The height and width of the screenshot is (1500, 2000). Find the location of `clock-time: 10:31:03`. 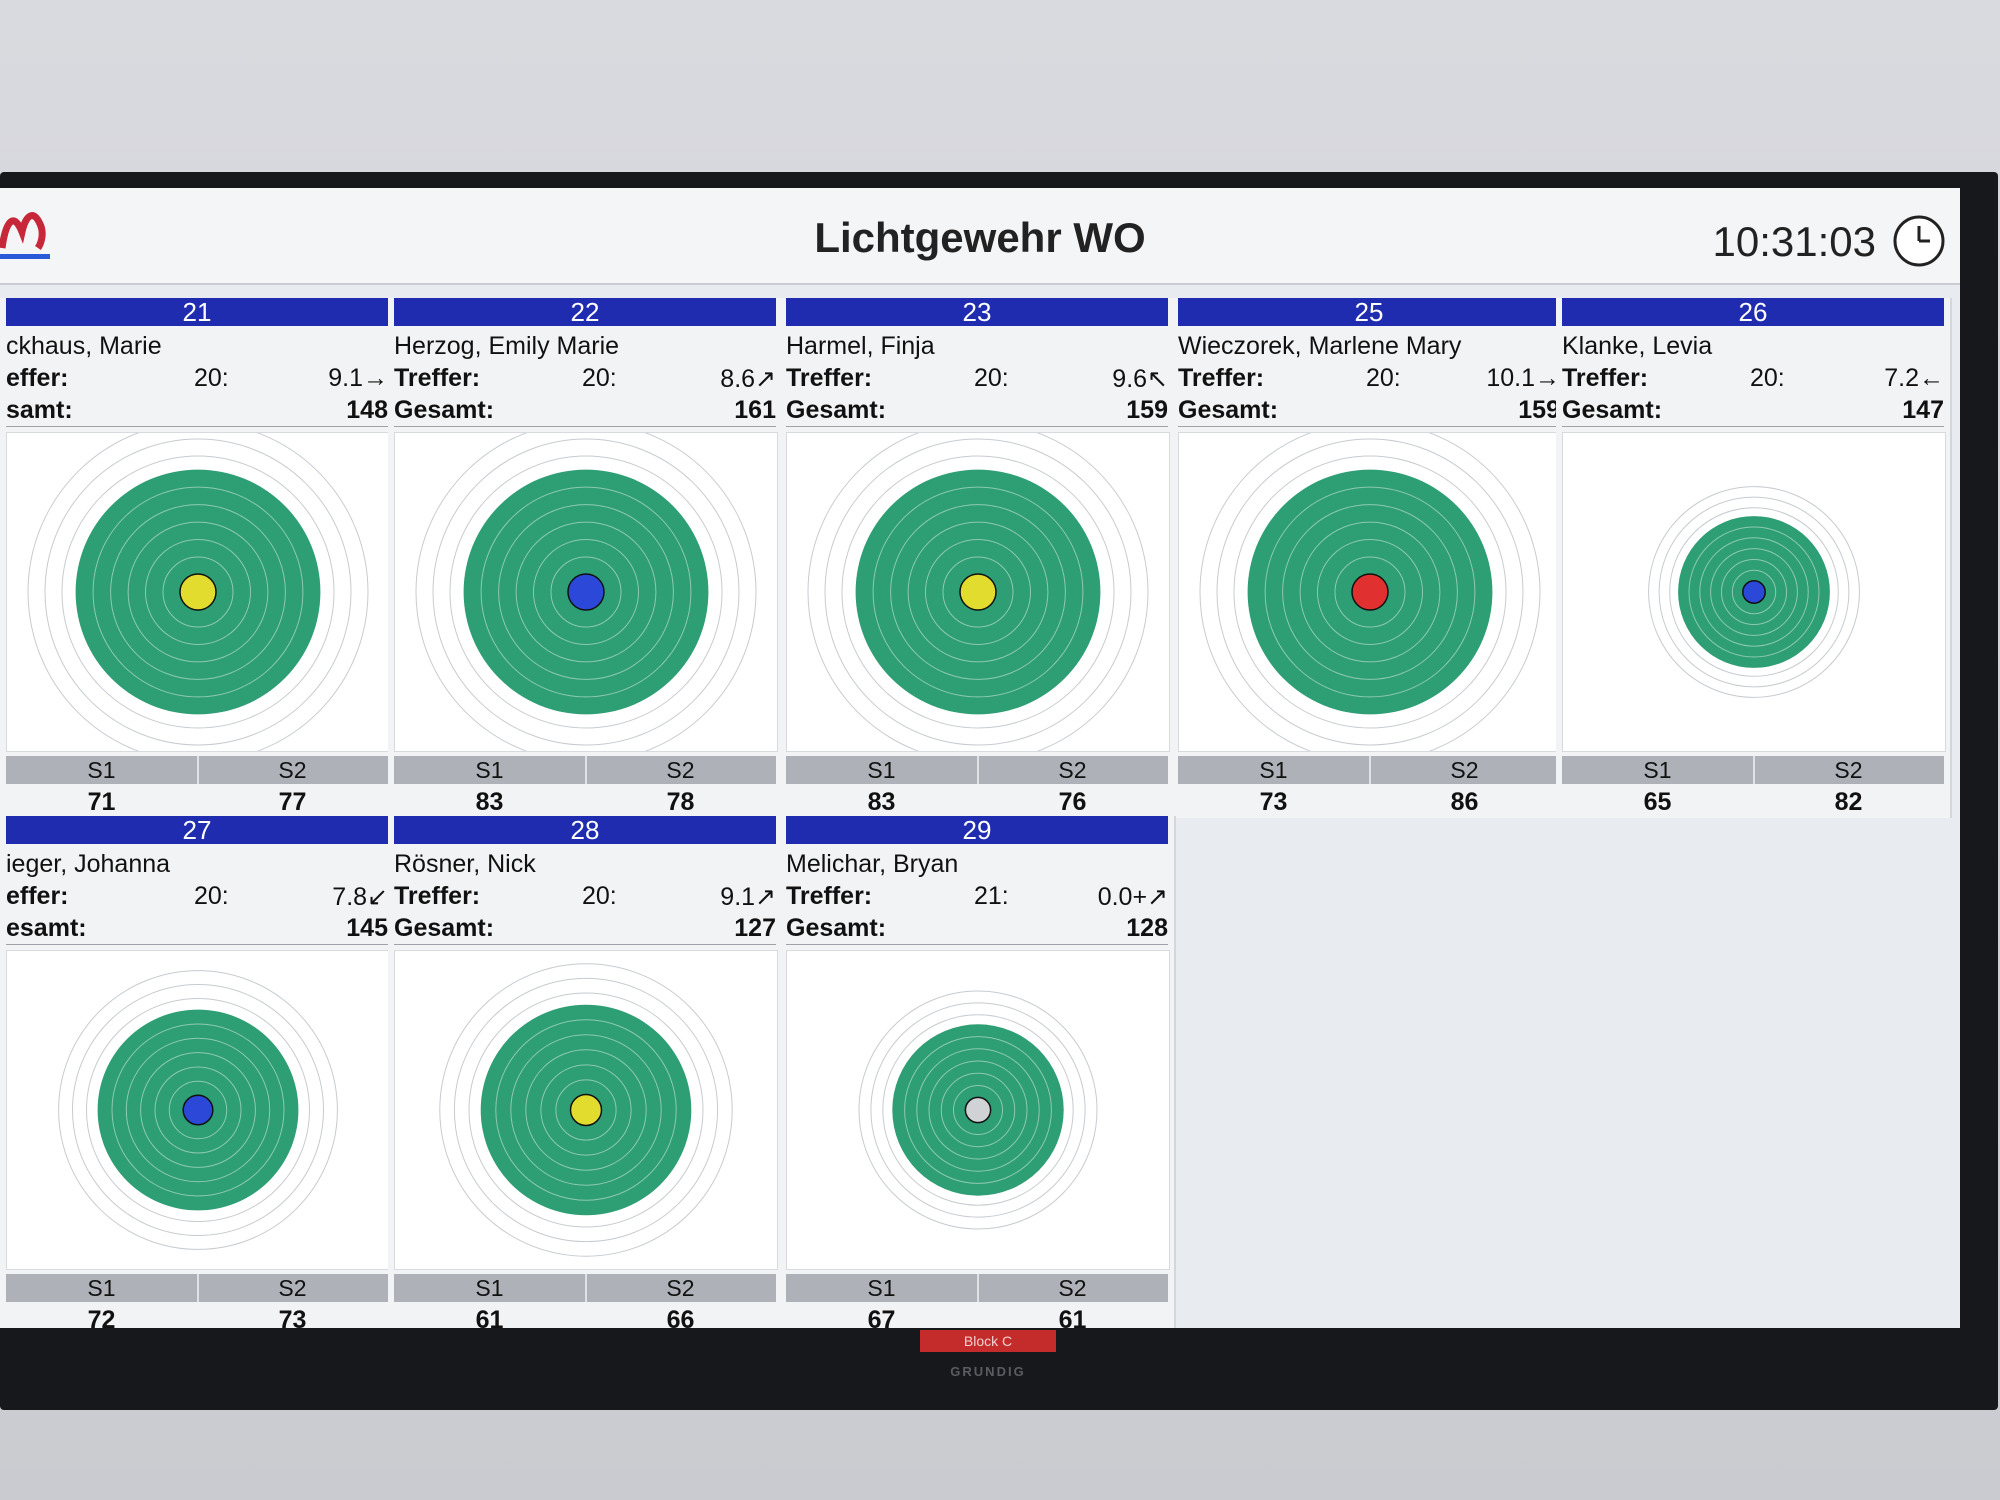

clock-time: 10:31:03 is located at coordinates (1794, 241).